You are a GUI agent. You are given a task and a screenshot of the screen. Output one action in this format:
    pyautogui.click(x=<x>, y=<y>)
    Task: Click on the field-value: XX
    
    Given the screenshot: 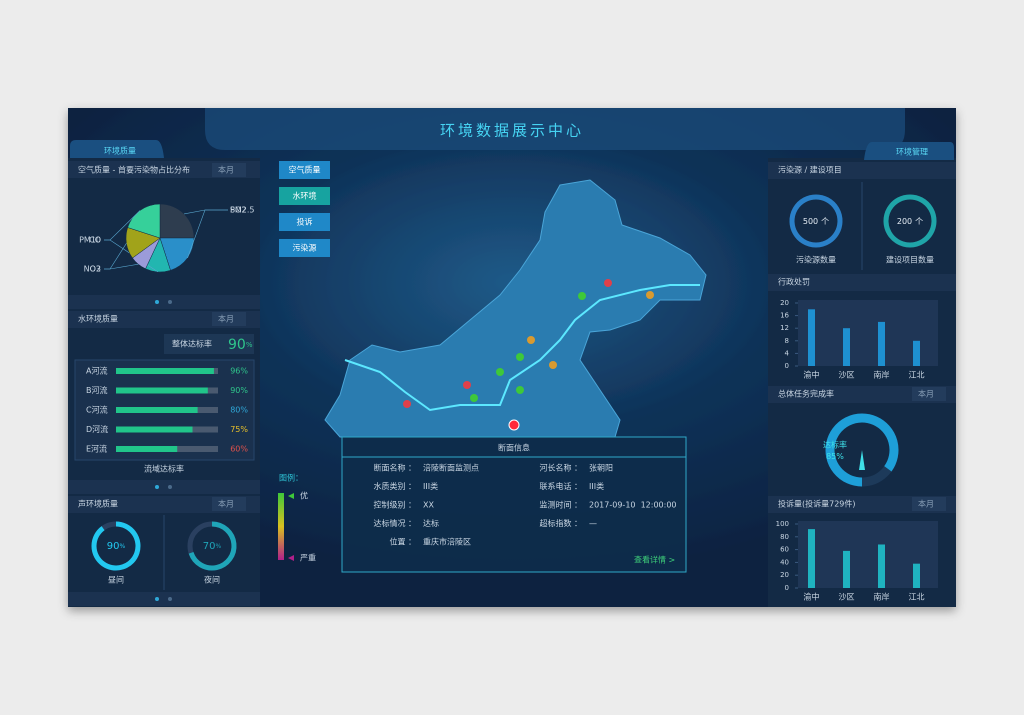 What is the action you would take?
    pyautogui.click(x=428, y=505)
    